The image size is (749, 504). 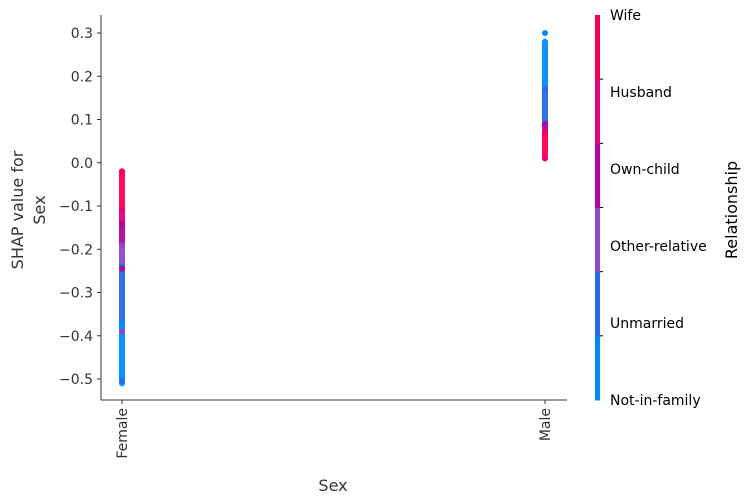 I want to click on x-axis-label: Sex, so click(x=332, y=485).